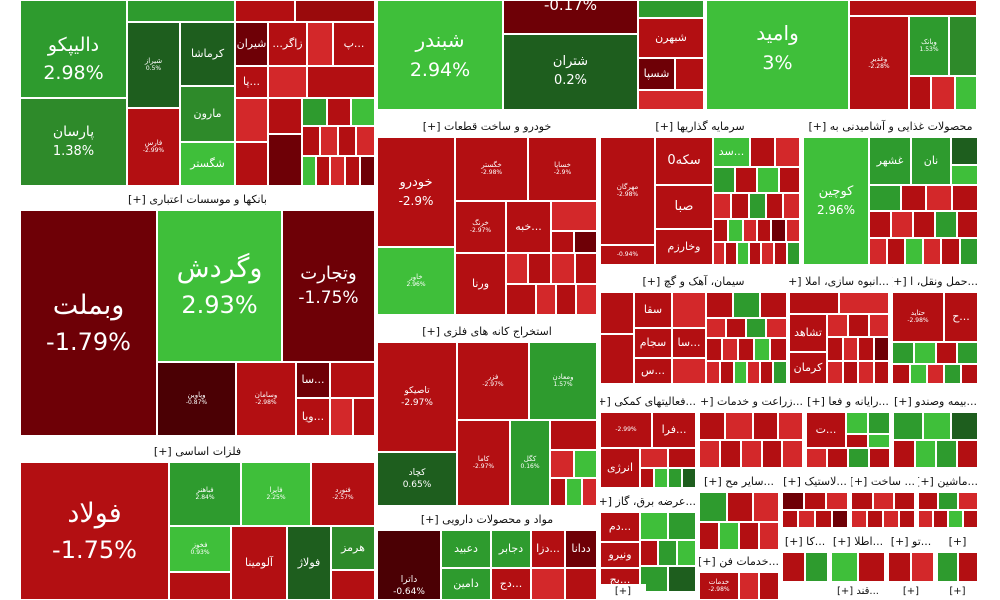 This screenshot has height=600, width=1000. Describe the element at coordinates (648, 502) in the screenshot. I see `sector-header: ...عرضه برق، گاز [+]` at that location.